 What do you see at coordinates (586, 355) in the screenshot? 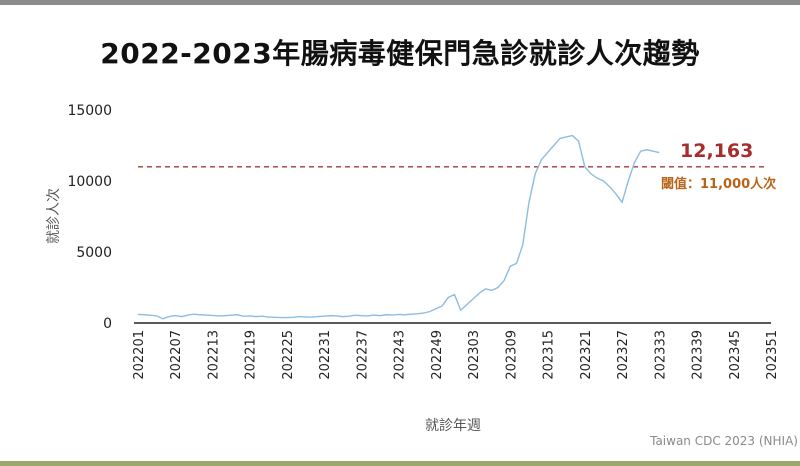
I see `x-tick-label: 202321` at bounding box center [586, 355].